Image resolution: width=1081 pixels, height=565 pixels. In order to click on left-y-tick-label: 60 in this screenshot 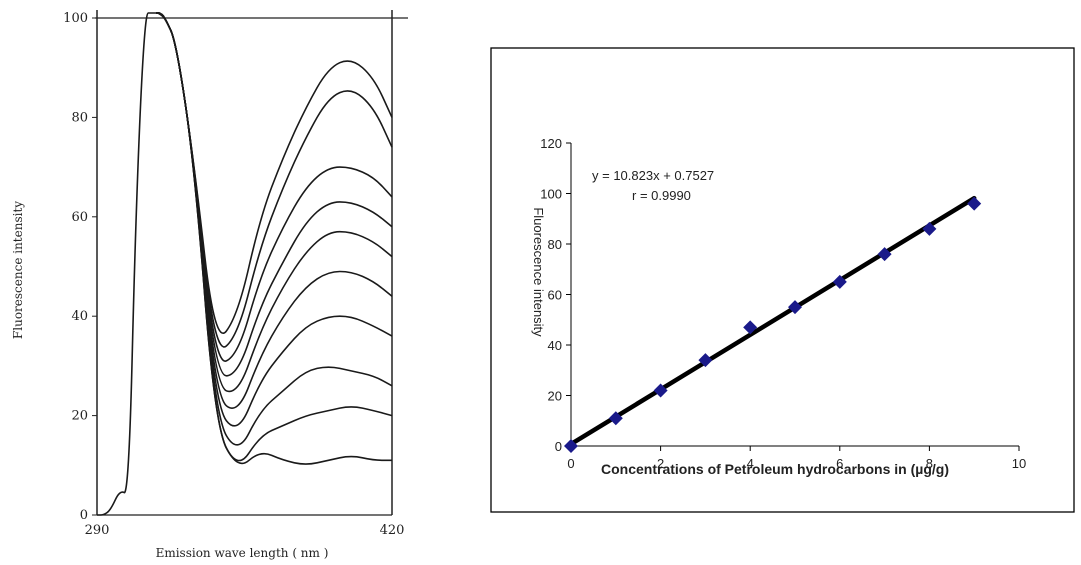, I will do `click(79, 217)`.